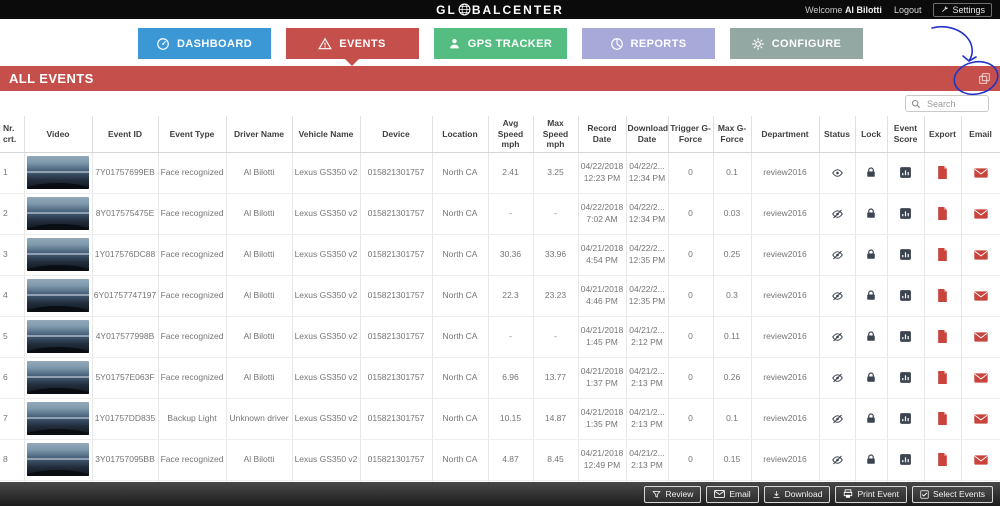 The width and height of the screenshot is (1000, 506). I want to click on column-header: Video, so click(58, 134).